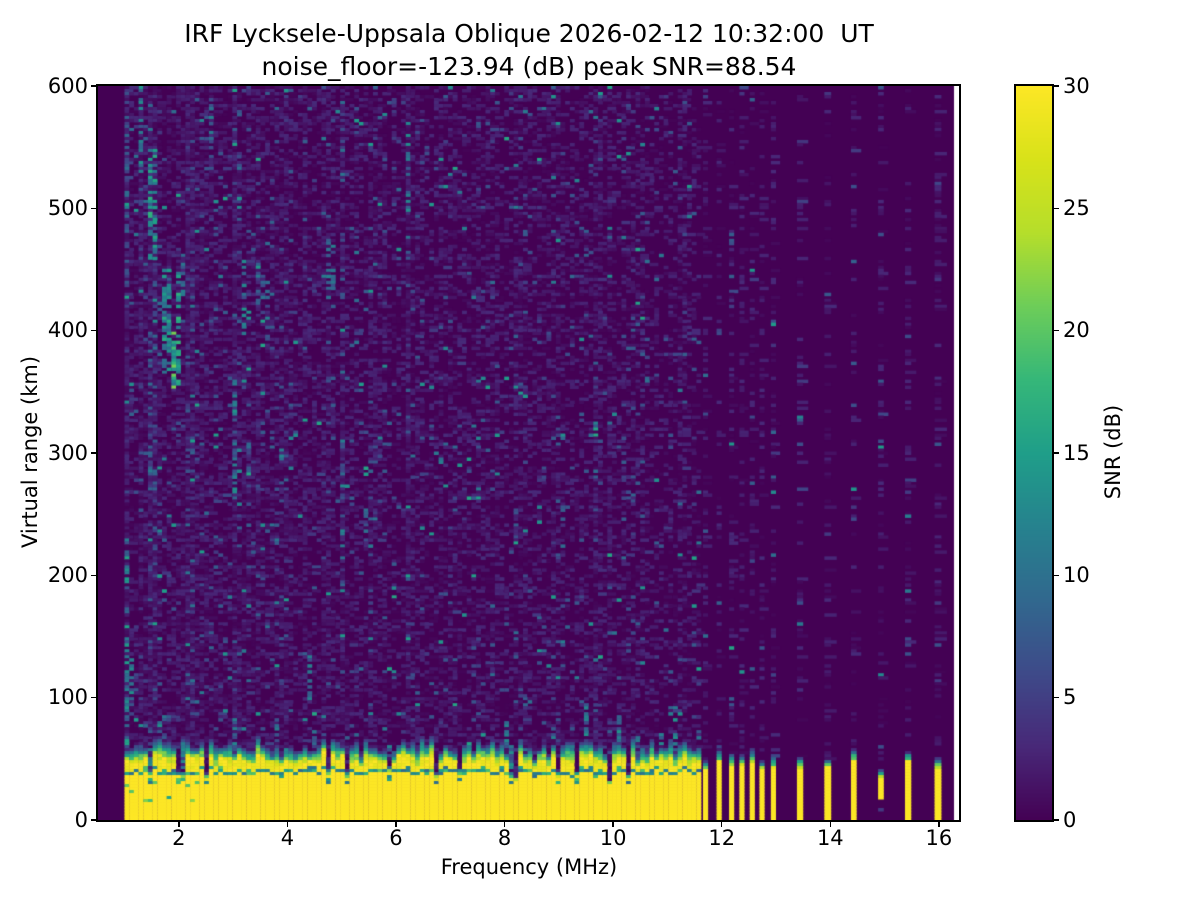  Describe the element at coordinates (1076, 207) in the screenshot. I see `colorbar-tick-label: 25` at that location.